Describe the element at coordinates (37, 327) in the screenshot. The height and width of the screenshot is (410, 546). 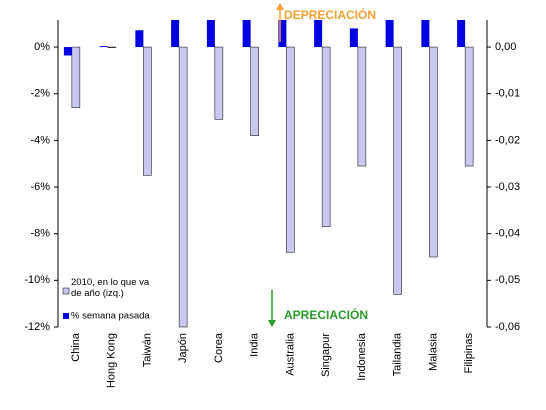
I see `y-tick-label: -12%` at that location.